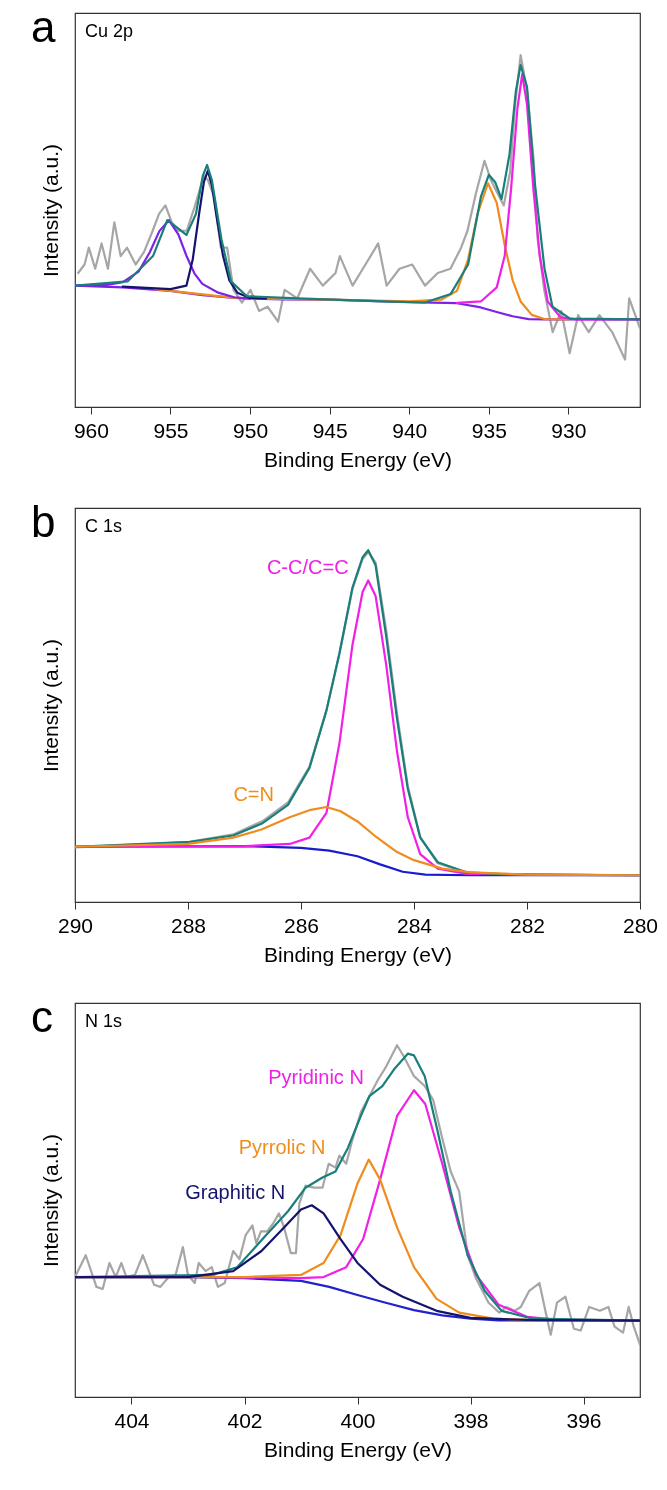  I want to click on x-tick-label: 280, so click(640, 925).